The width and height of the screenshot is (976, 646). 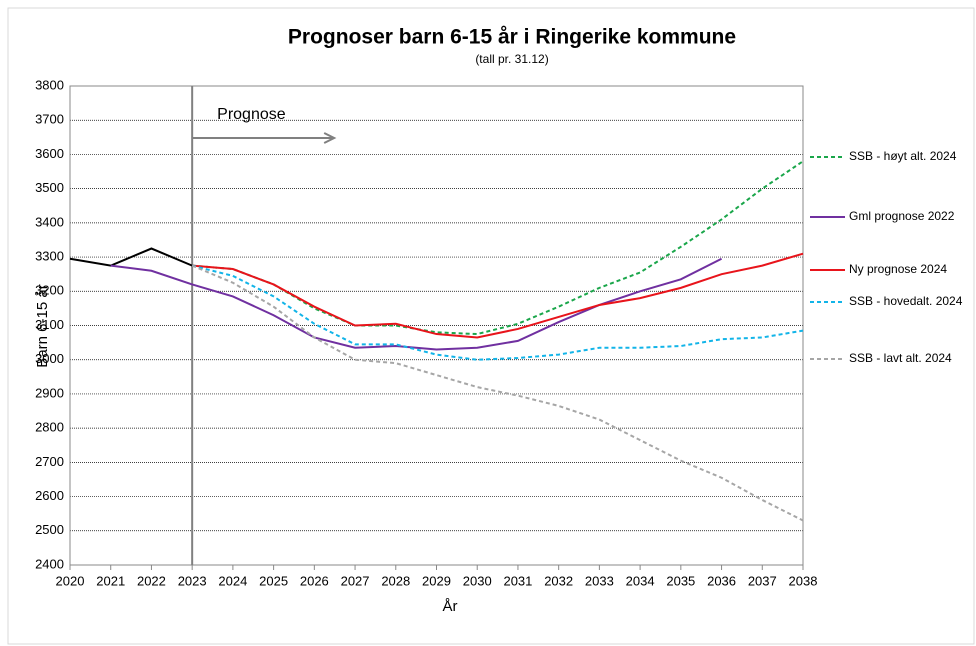 I want to click on chart-subtitle: (tall pr. 31.12), so click(x=511, y=59).